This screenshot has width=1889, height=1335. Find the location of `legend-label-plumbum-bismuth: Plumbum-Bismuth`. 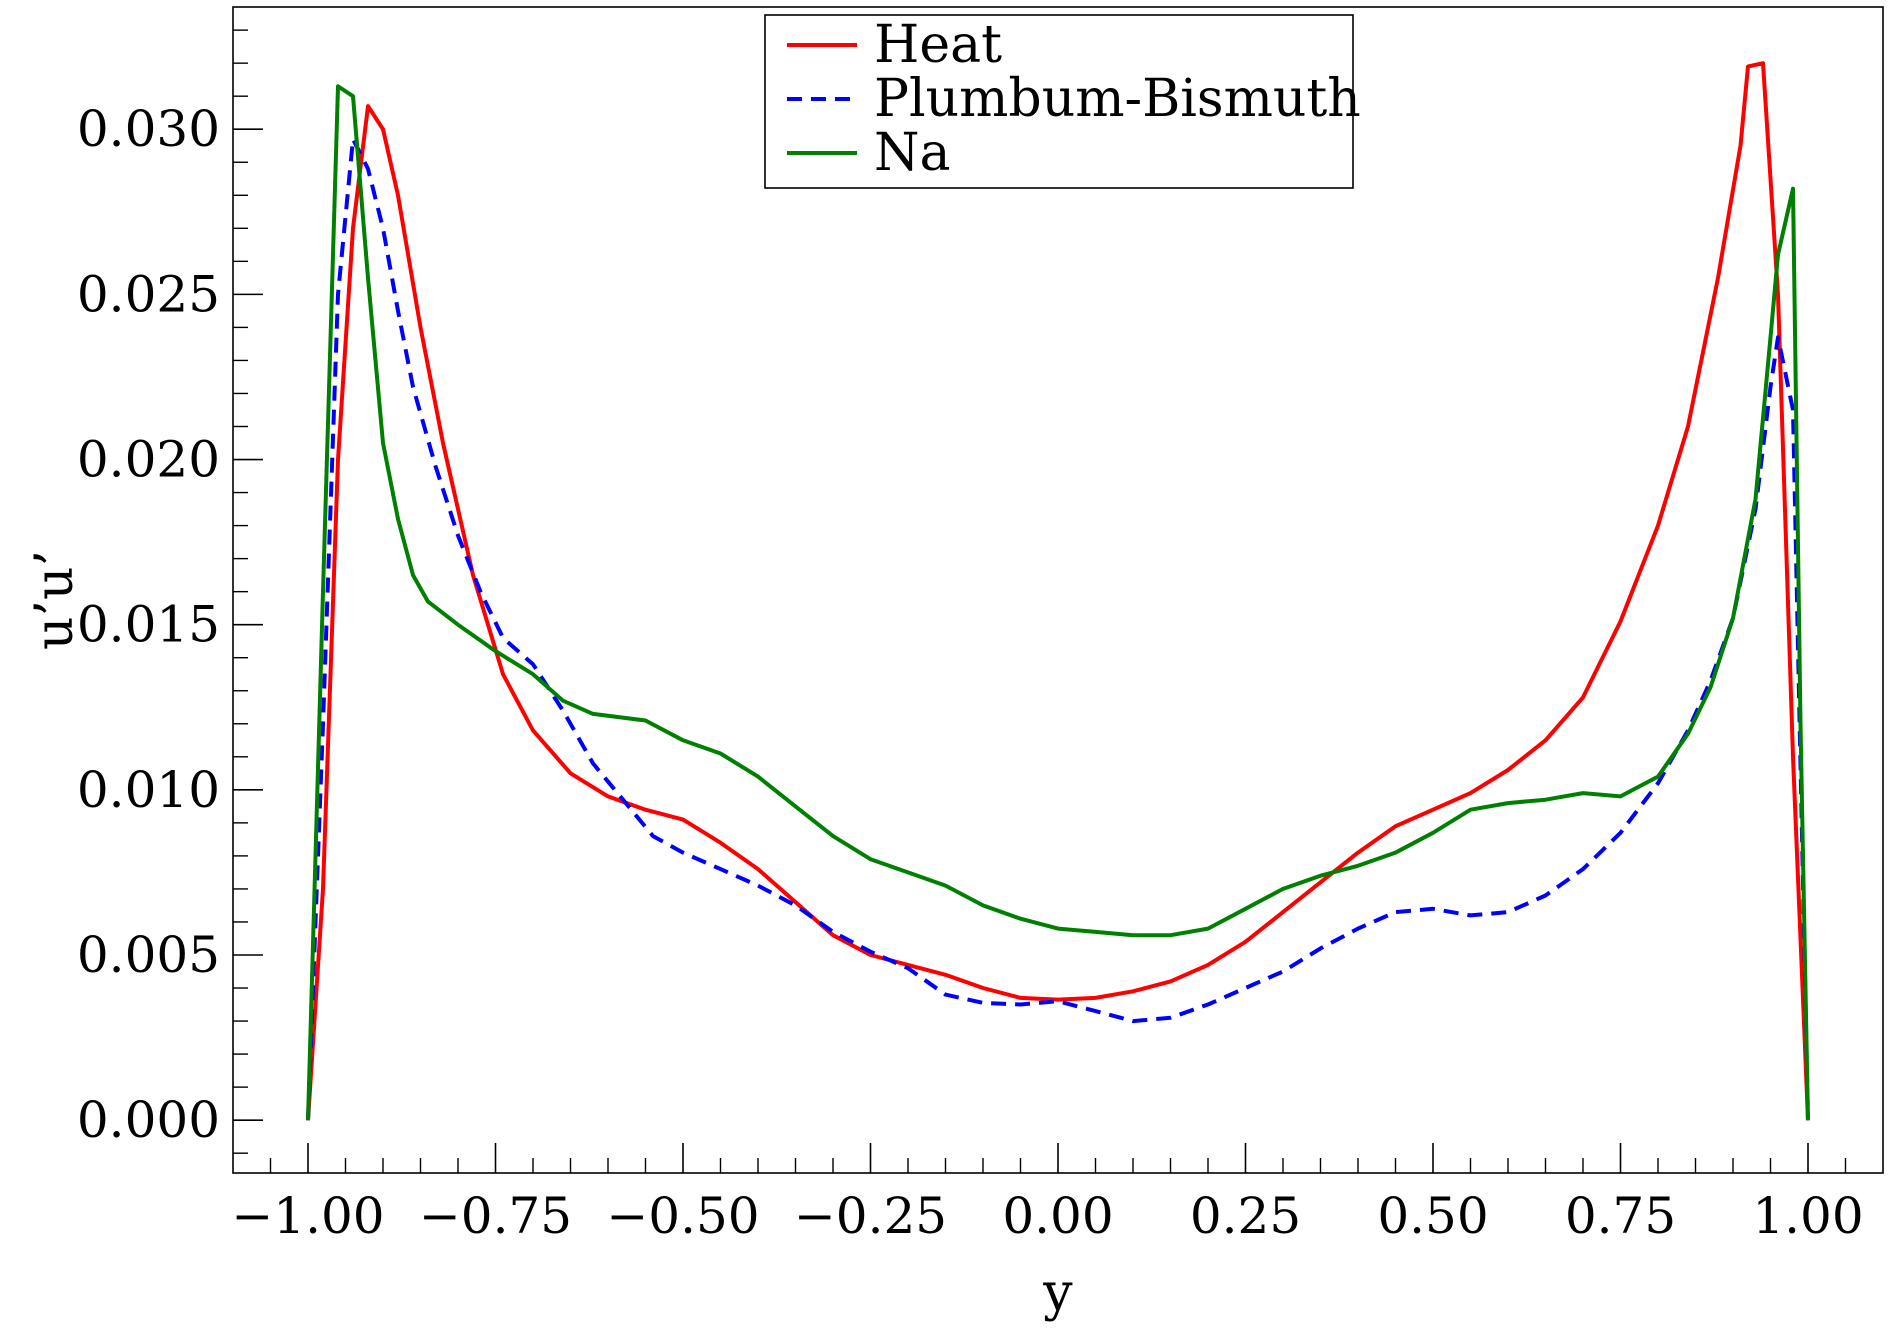

legend-label-plumbum-bismuth: Plumbum-Bismuth is located at coordinates (1117, 99).